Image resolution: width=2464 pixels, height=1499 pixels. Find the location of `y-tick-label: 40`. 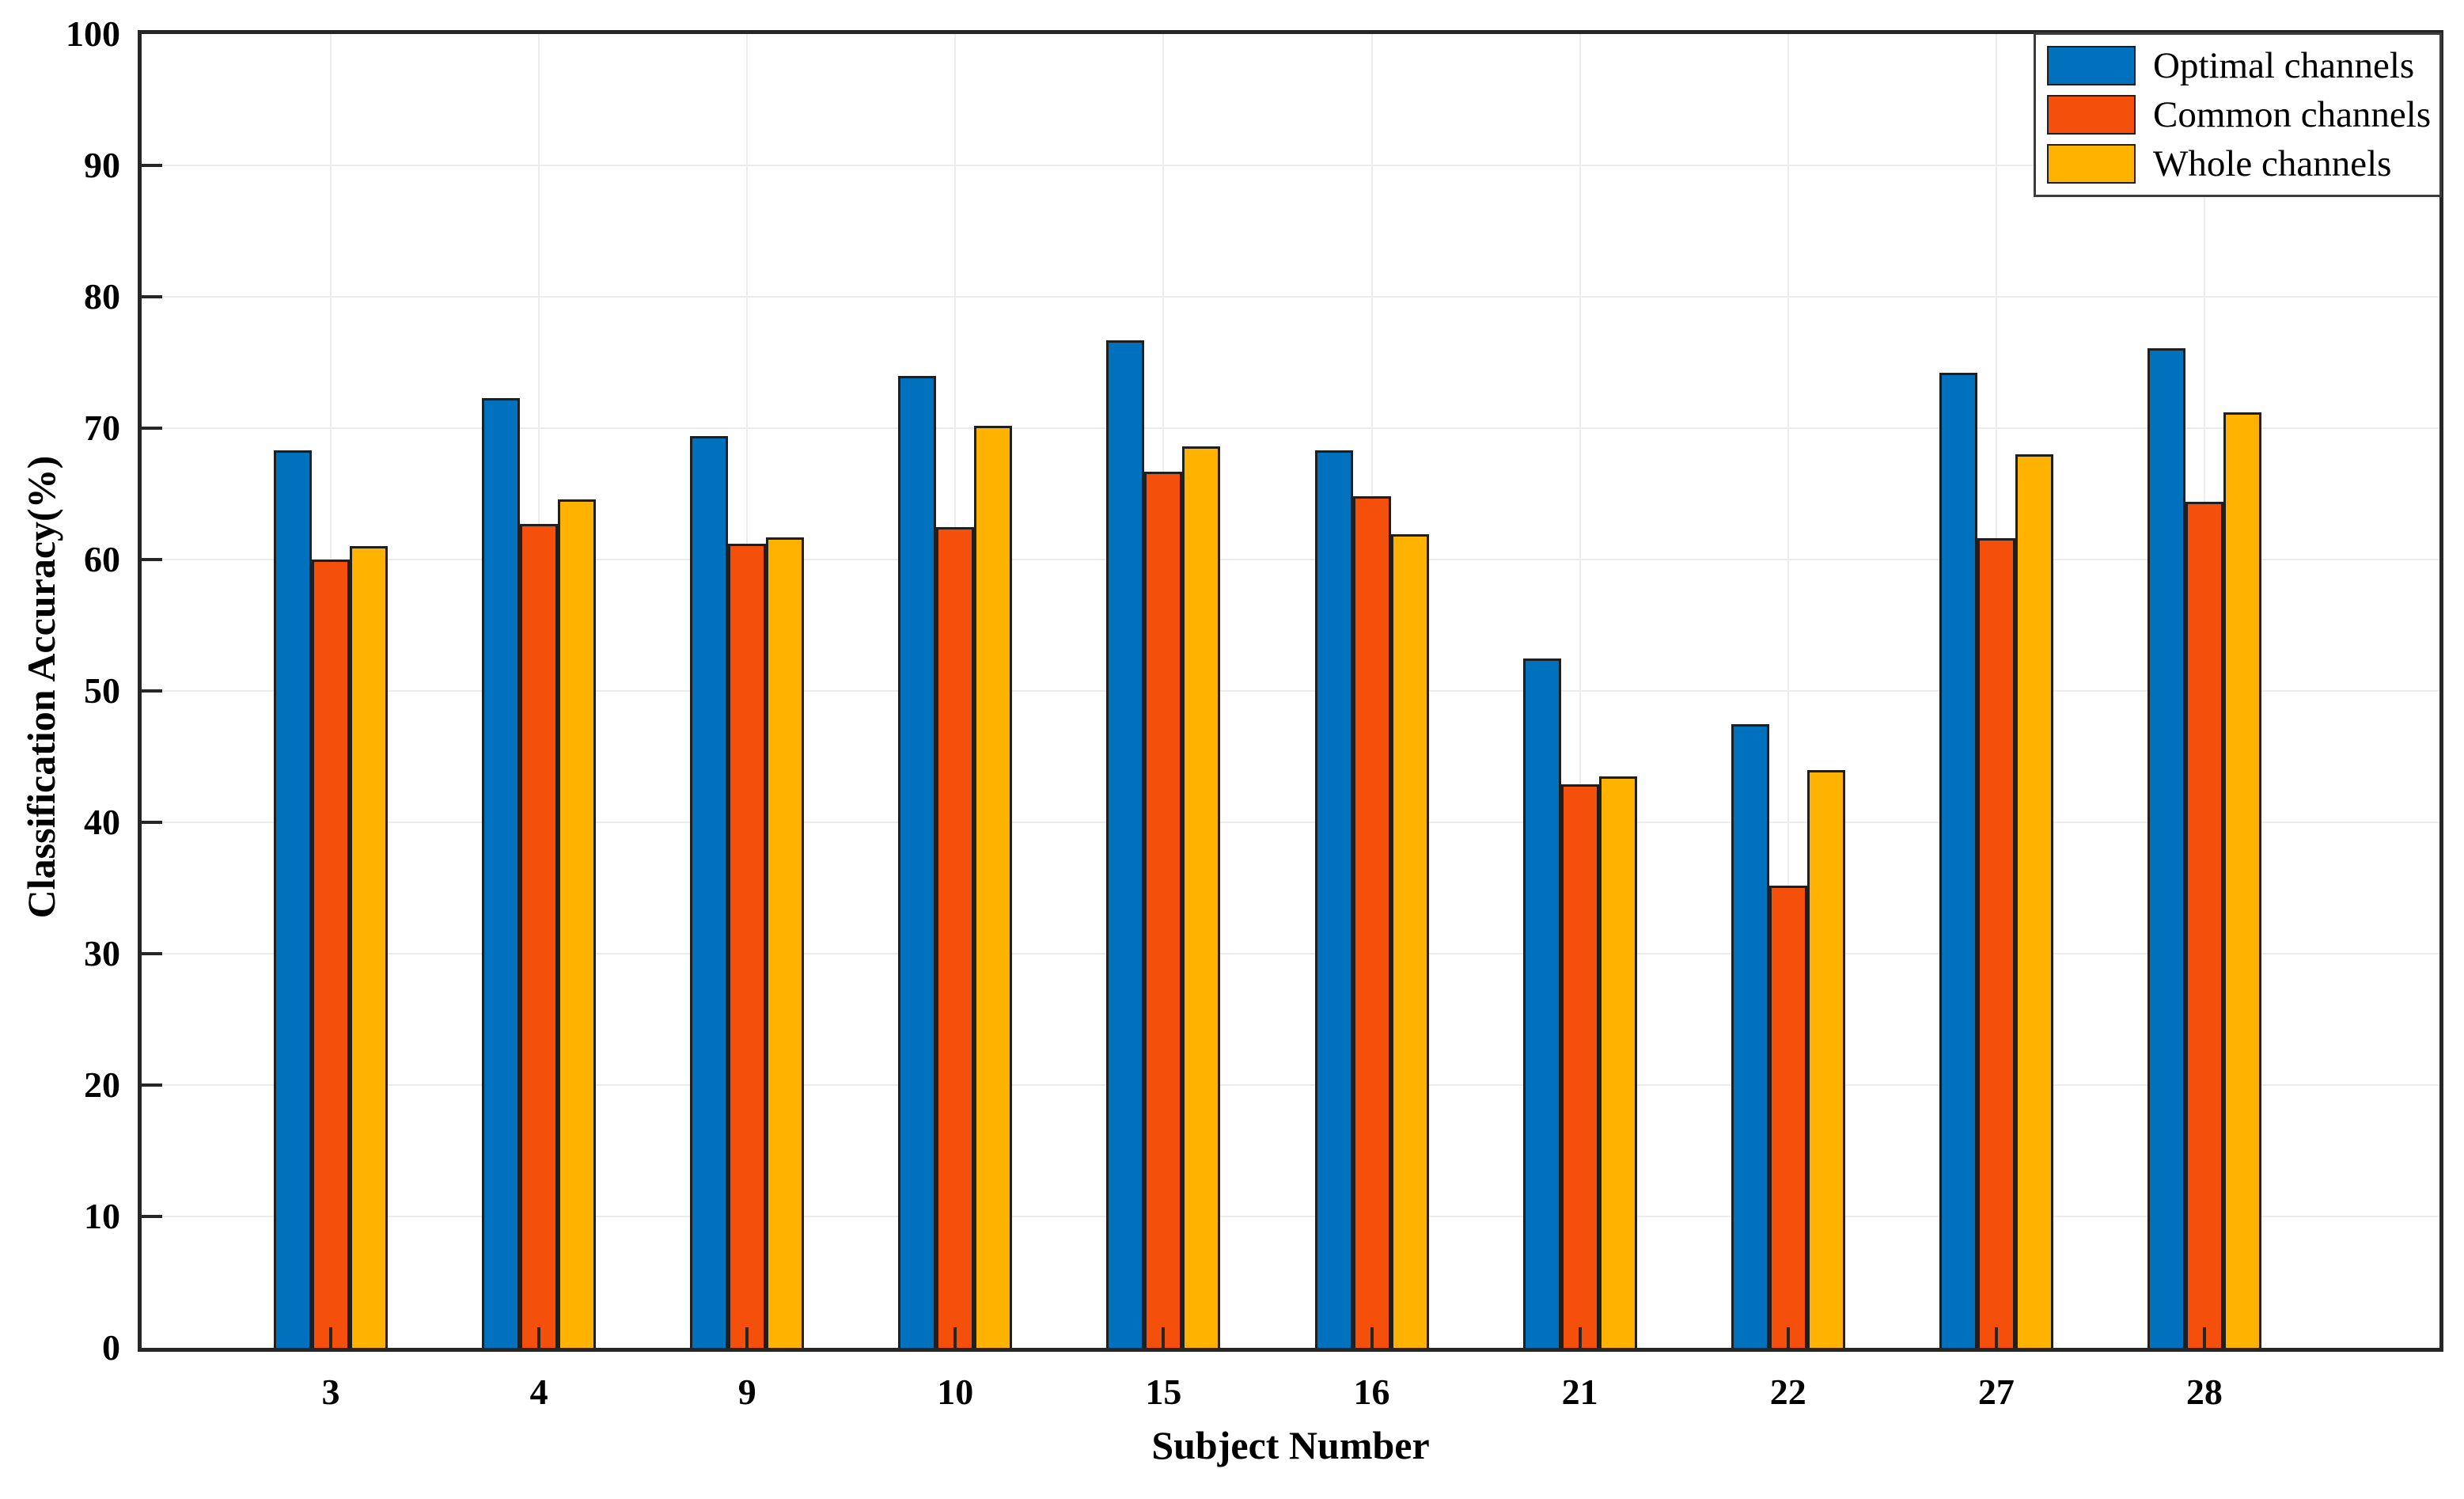

y-tick-label: 40 is located at coordinates (102, 822).